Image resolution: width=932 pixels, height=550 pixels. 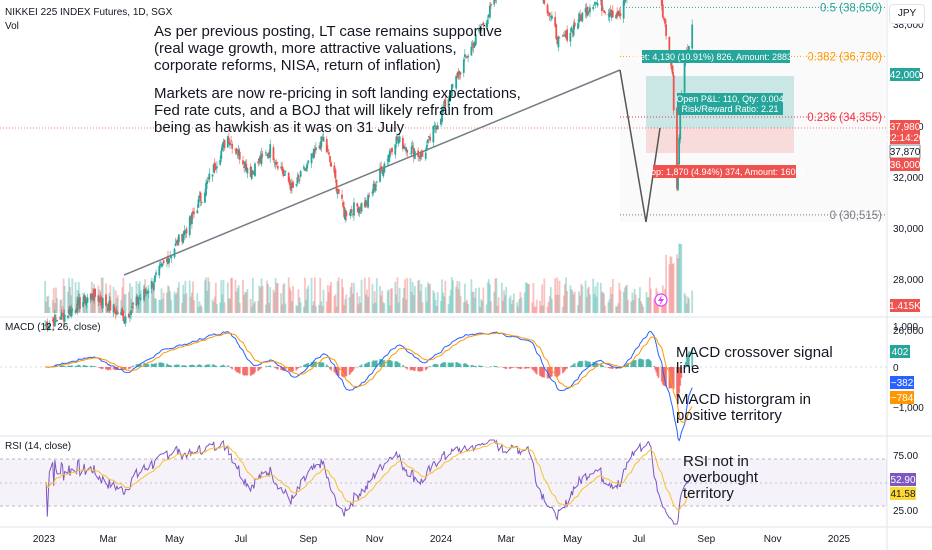 What do you see at coordinates (369, 482) in the screenshot?
I see `rsi-line` at bounding box center [369, 482].